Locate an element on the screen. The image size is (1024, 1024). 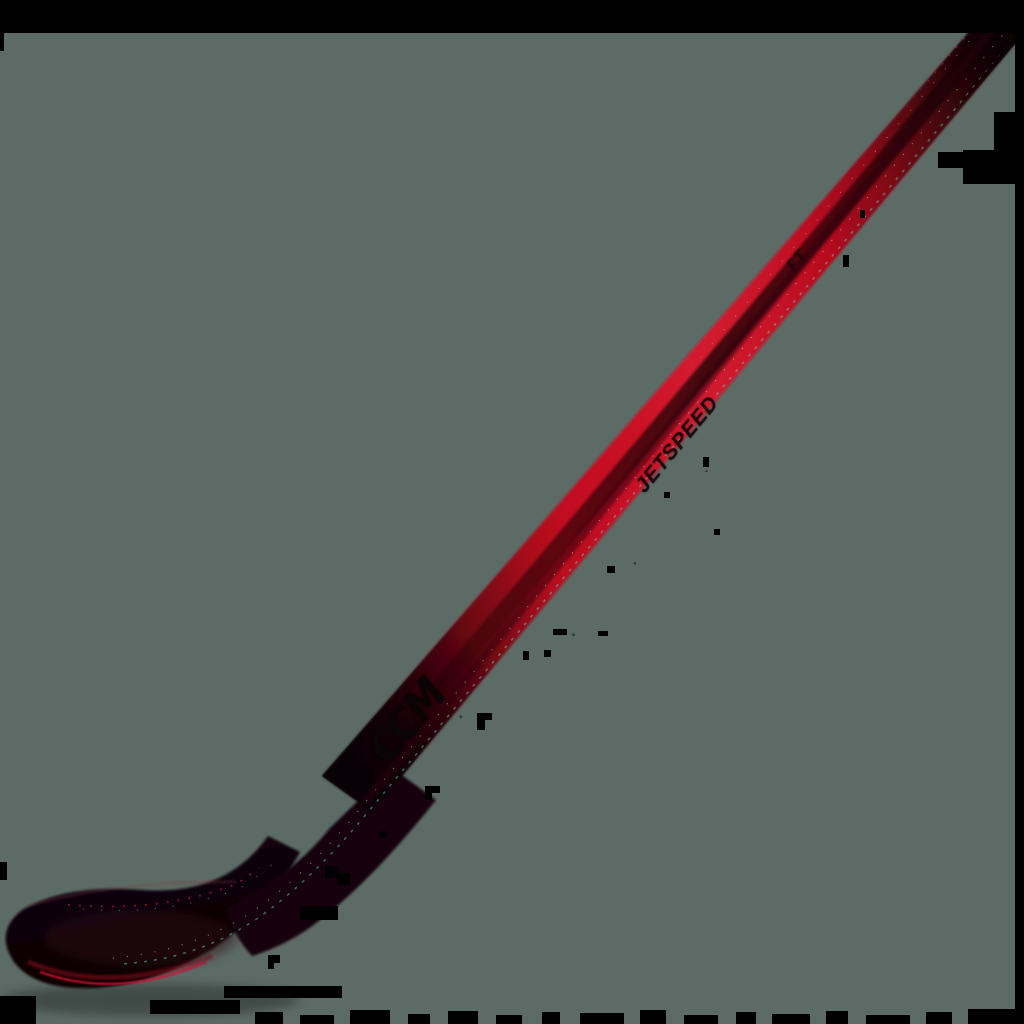
stick-blade is located at coordinates (153, 912).